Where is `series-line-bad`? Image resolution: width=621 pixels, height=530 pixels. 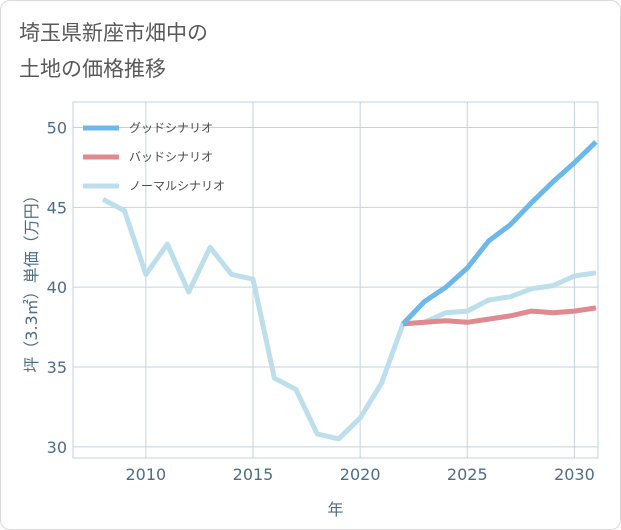 series-line-bad is located at coordinates (499, 316).